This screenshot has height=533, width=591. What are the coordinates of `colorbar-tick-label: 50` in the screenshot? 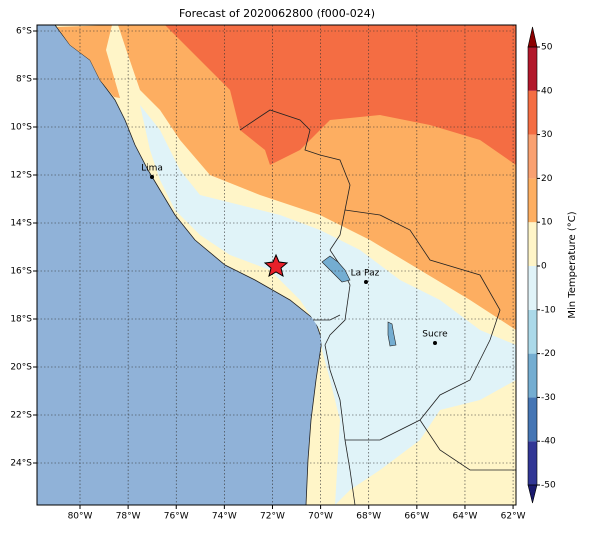 It's located at (547, 48).